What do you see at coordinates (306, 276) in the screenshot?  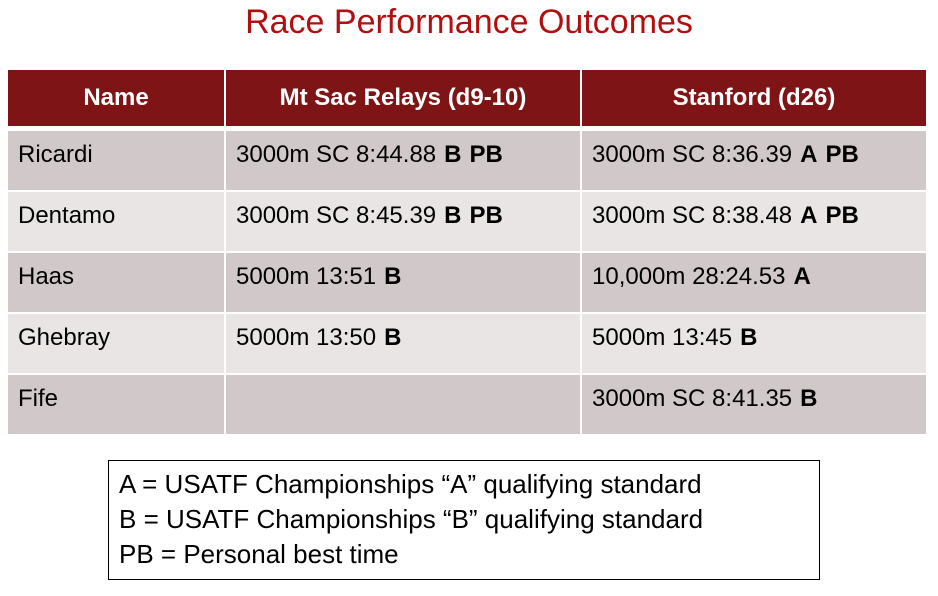 I see `cell-text: 5000m 13:51` at bounding box center [306, 276].